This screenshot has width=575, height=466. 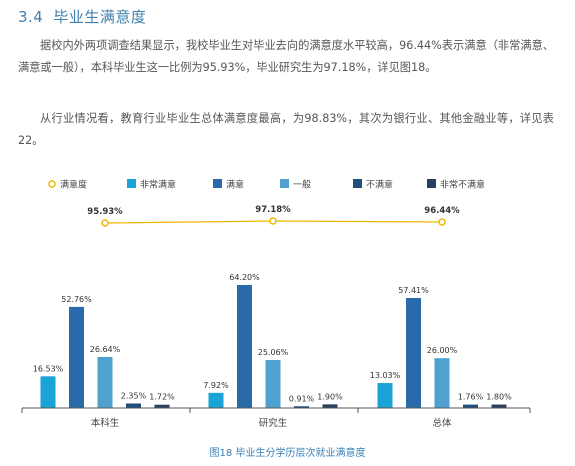 I want to click on bar-data-label: 25.06%, so click(x=273, y=352).